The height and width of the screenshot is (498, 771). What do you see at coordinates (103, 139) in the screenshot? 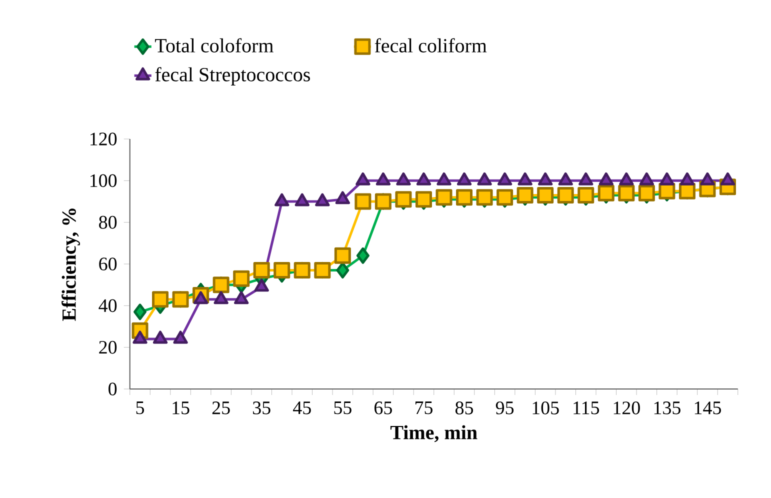
I see `y-tick-label: 120` at bounding box center [103, 139].